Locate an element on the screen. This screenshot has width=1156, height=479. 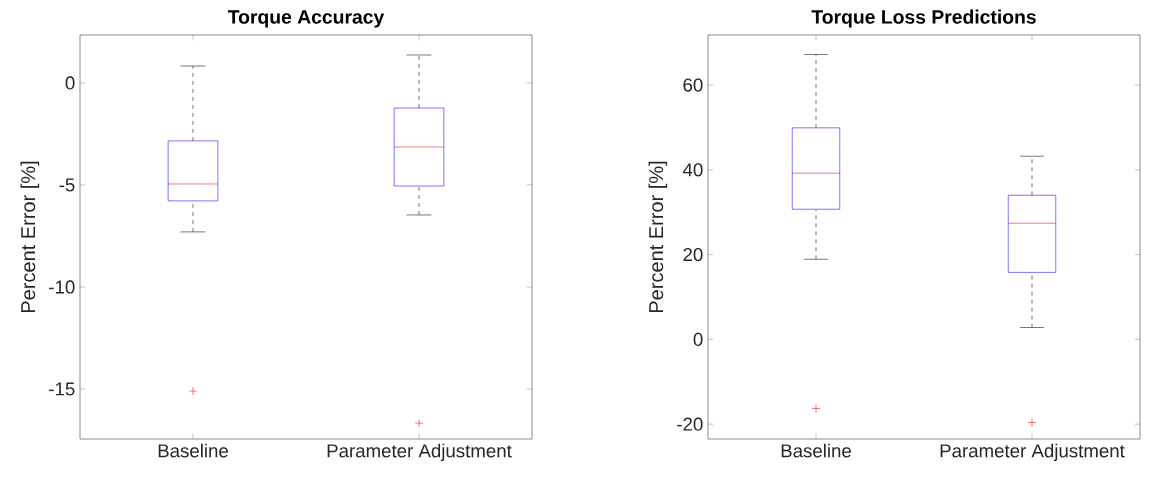
y-tick-label: 40 is located at coordinates (692, 170).